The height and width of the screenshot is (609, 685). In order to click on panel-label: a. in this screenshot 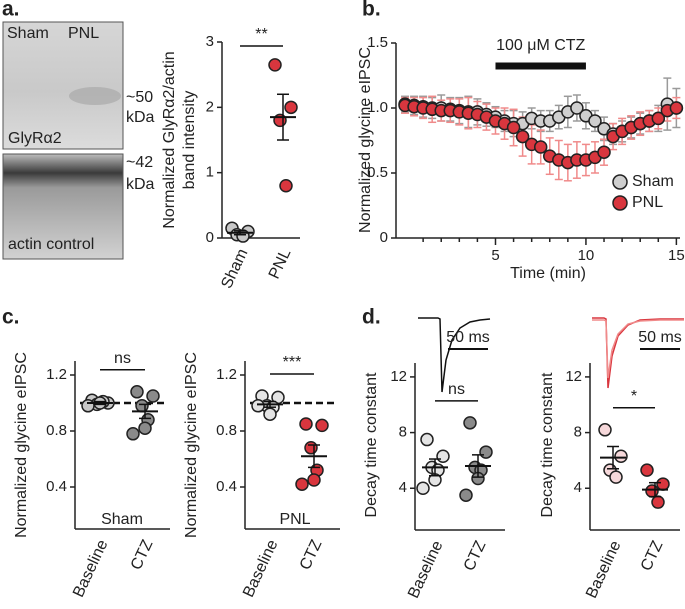, I will do `click(11, 10)`.